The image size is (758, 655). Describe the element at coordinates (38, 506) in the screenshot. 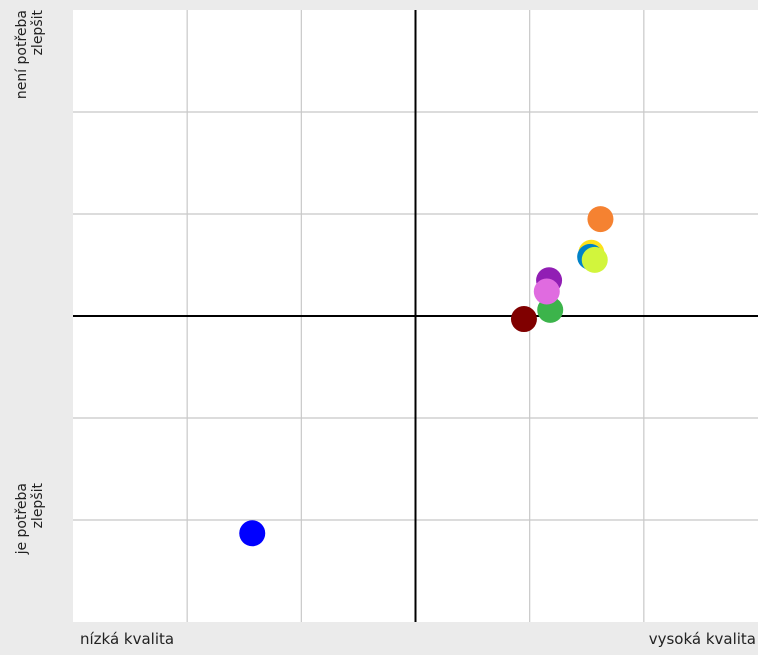

I see `y-bottom-label-line2: zlepšit` at that location.